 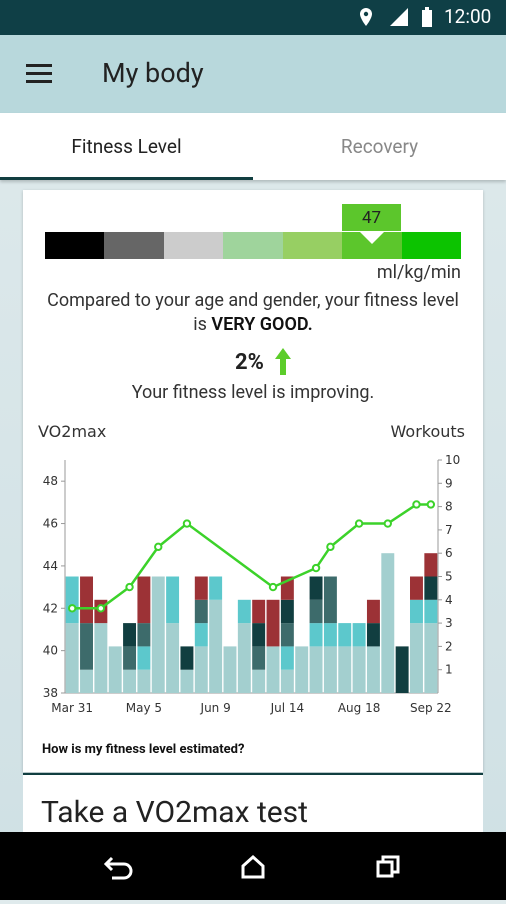 What do you see at coordinates (50, 651) in the screenshot?
I see `y-tick-label: 40` at bounding box center [50, 651].